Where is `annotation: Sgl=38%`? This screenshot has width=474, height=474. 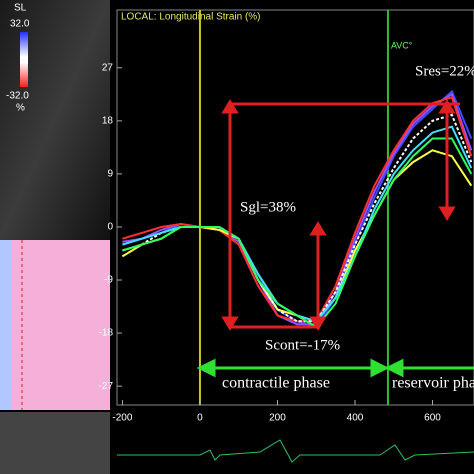
annotation: Sgl=38% is located at coordinates (268, 207).